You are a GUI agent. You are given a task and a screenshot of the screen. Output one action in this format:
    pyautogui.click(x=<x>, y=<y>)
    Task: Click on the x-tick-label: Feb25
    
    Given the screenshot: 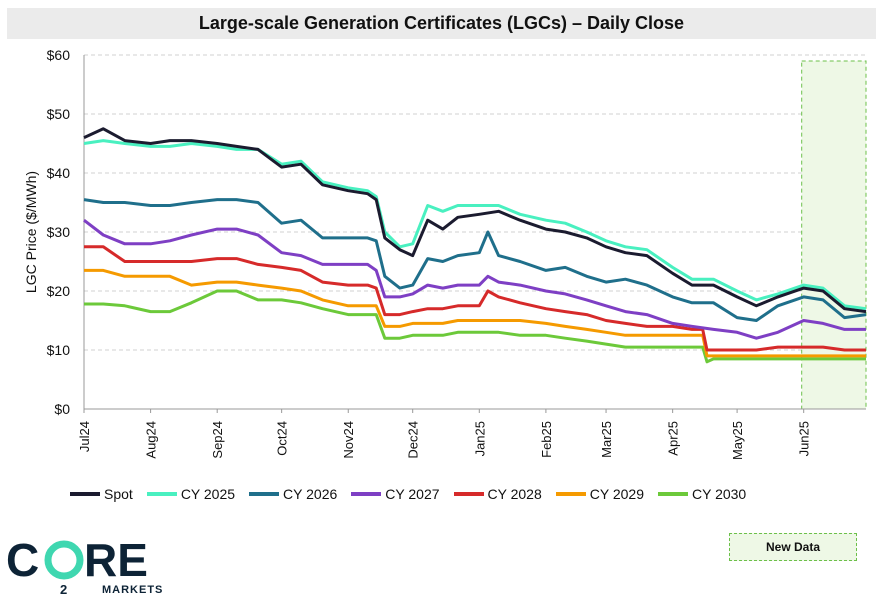 What is the action you would take?
    pyautogui.click(x=546, y=439)
    